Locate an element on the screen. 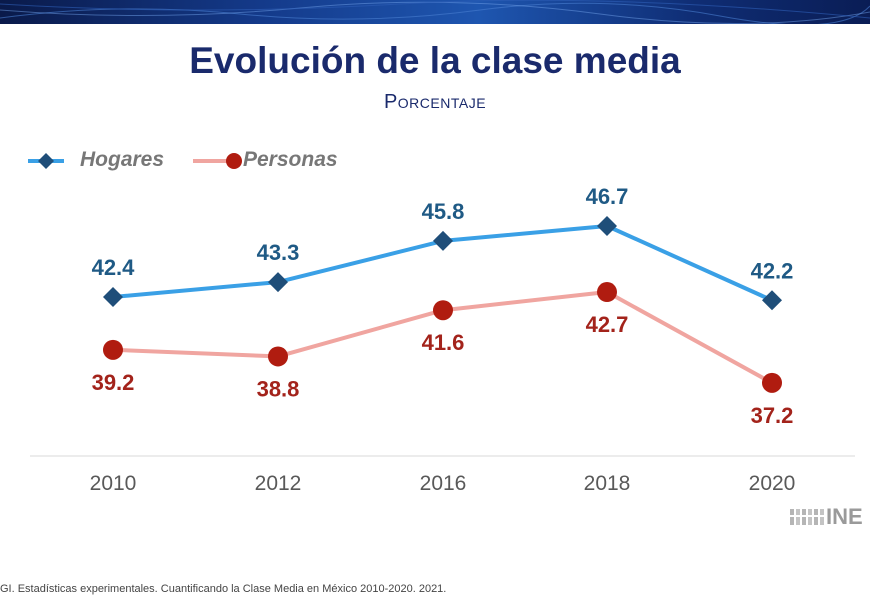 This screenshot has width=870, height=600. legend-label-personas: Personas is located at coordinates (290, 159).